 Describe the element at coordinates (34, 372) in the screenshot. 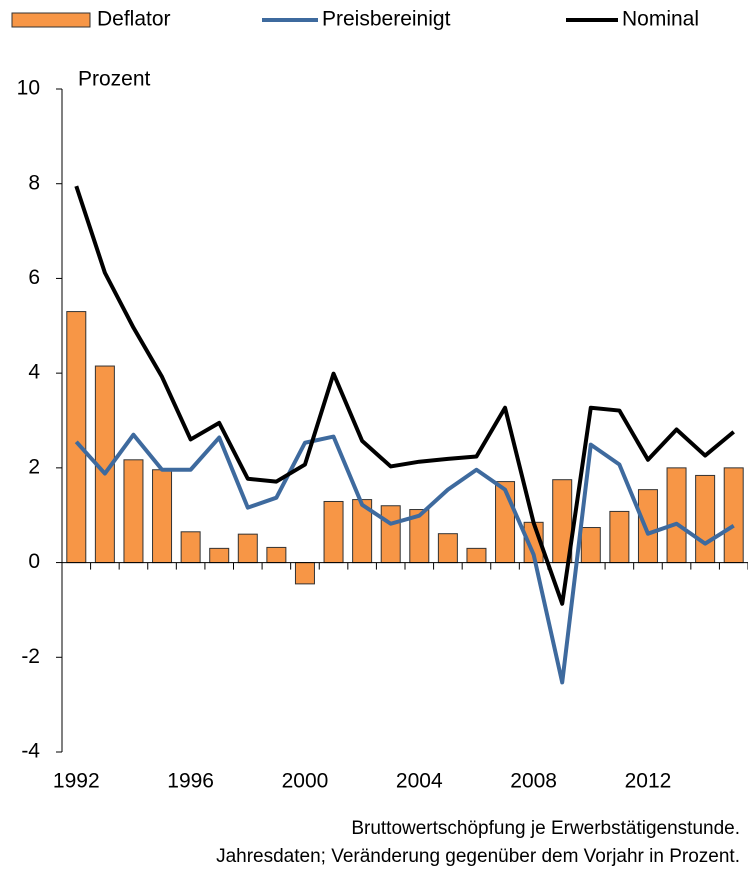

I see `y-tick-label: 4` at that location.